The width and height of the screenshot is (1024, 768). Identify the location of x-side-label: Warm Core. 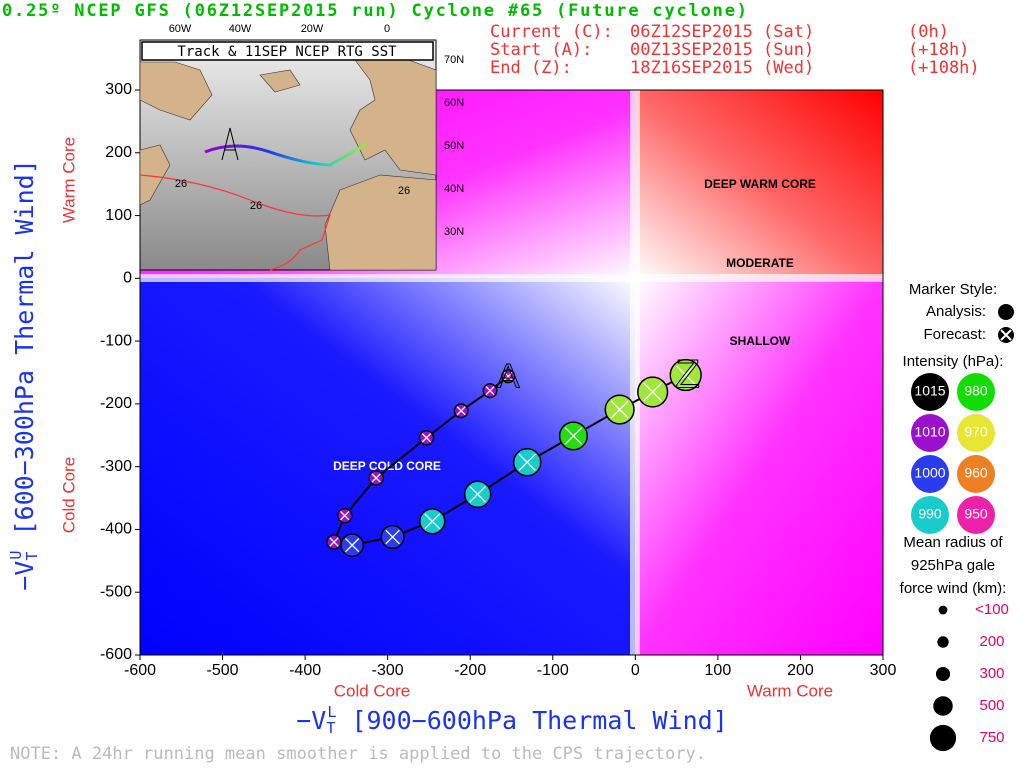
(790, 690).